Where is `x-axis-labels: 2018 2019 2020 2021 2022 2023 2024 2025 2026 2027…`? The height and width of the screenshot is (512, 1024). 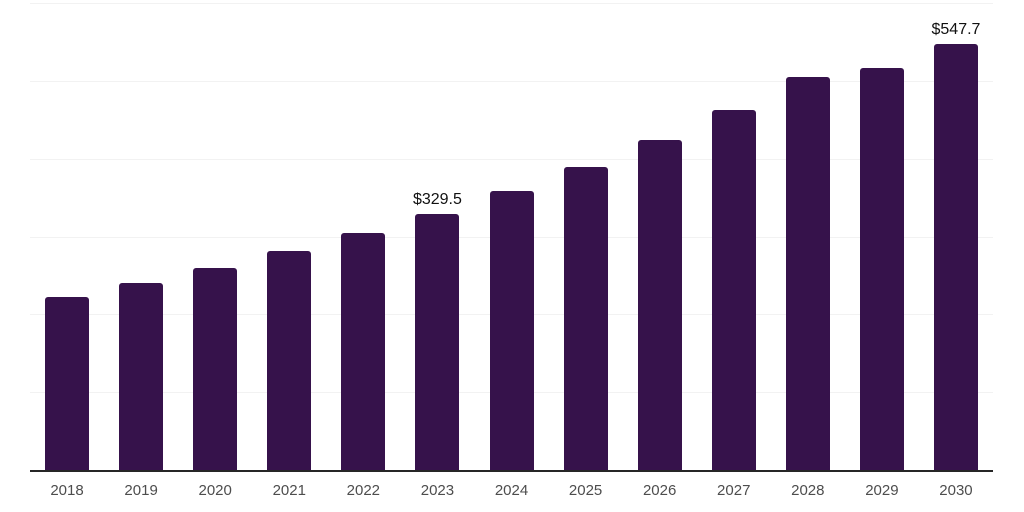
x-axis-labels: 2018 2019 2020 2021 2022 2023 2024 2025 2026 2027… is located at coordinates (511, 491).